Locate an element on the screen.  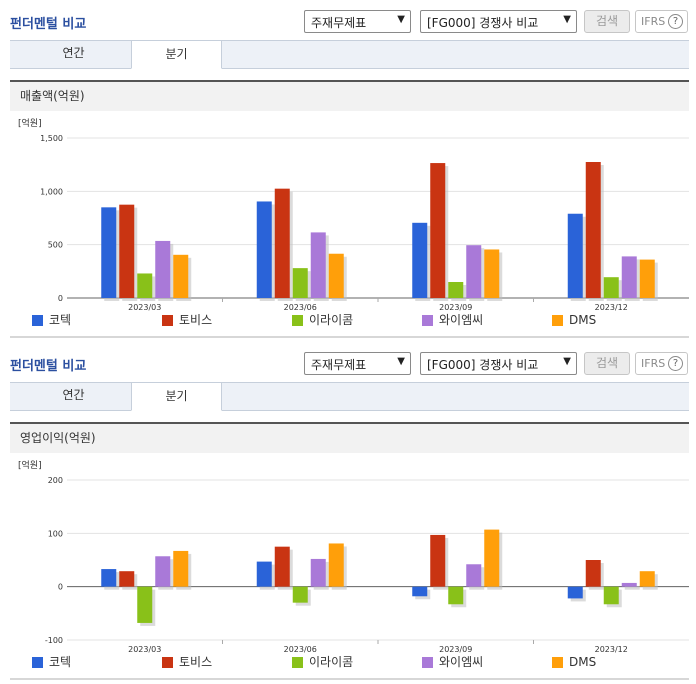
x-tick-label: 2023/09 is located at coordinates (455, 649).